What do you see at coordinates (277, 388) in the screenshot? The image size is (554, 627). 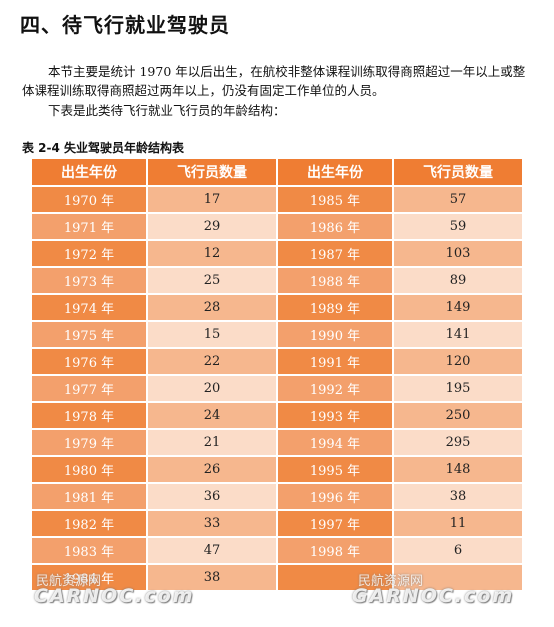 I see `table-row: 1977 年 20 1992 年 195` at bounding box center [277, 388].